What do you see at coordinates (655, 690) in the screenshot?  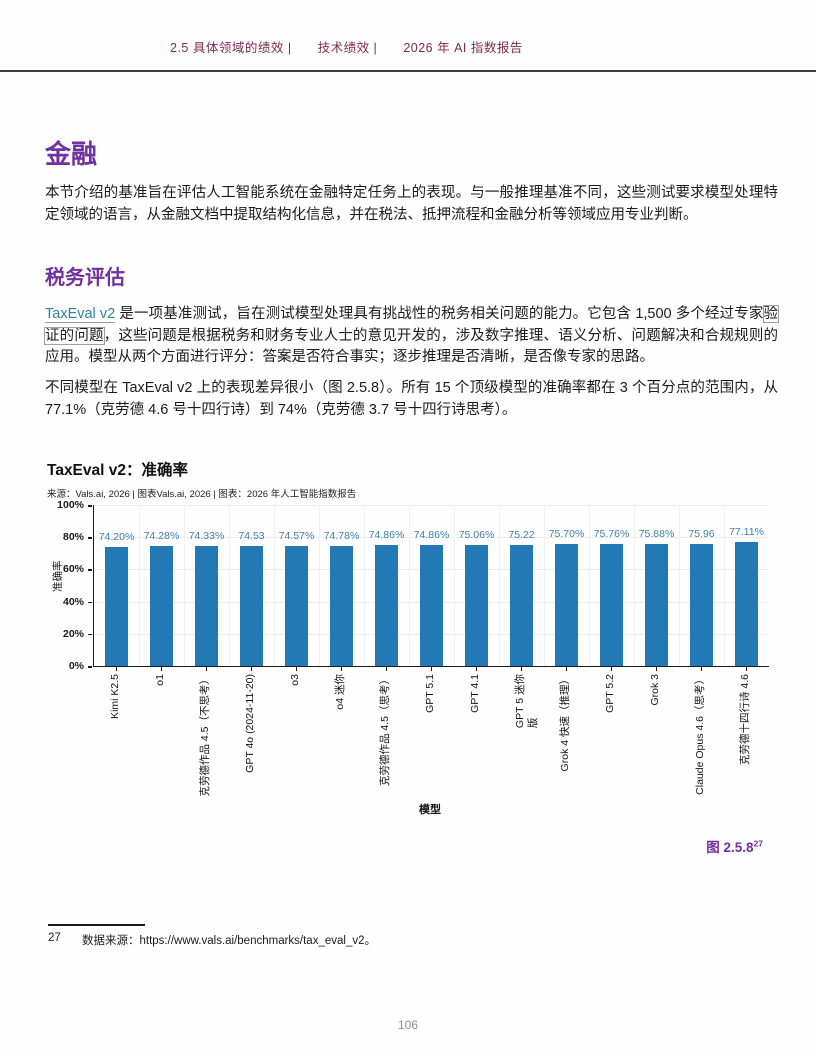 I see `x-category-label: Grok 3` at bounding box center [655, 690].